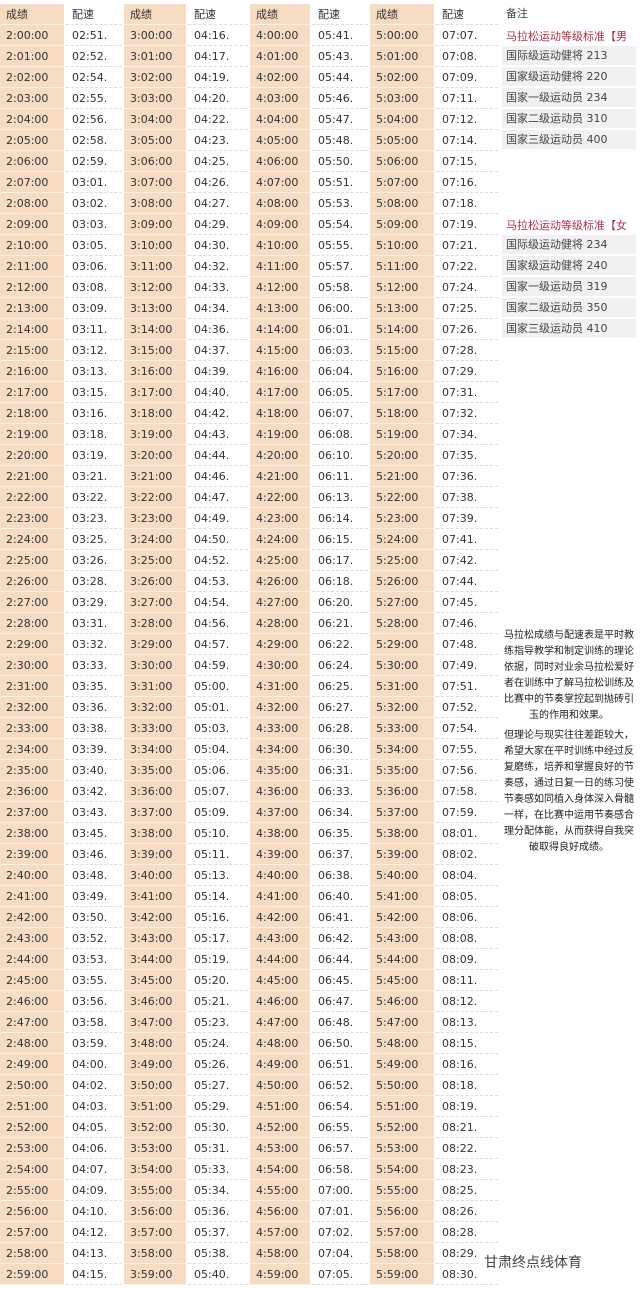 The width and height of the screenshot is (640, 1289). What do you see at coordinates (155, 980) in the screenshot?
I see `time-cell: 3:45:00` at bounding box center [155, 980].